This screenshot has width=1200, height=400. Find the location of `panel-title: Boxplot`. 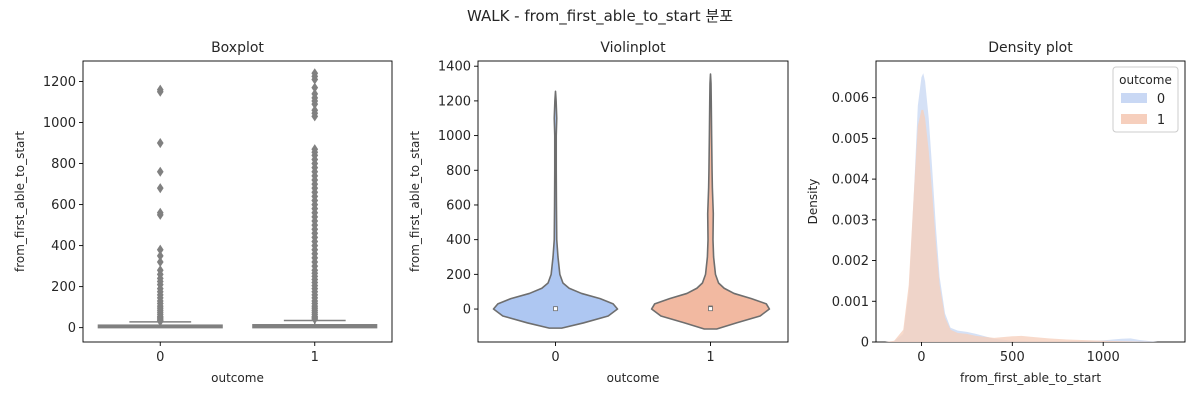

panel-title: Boxplot is located at coordinates (237, 48).